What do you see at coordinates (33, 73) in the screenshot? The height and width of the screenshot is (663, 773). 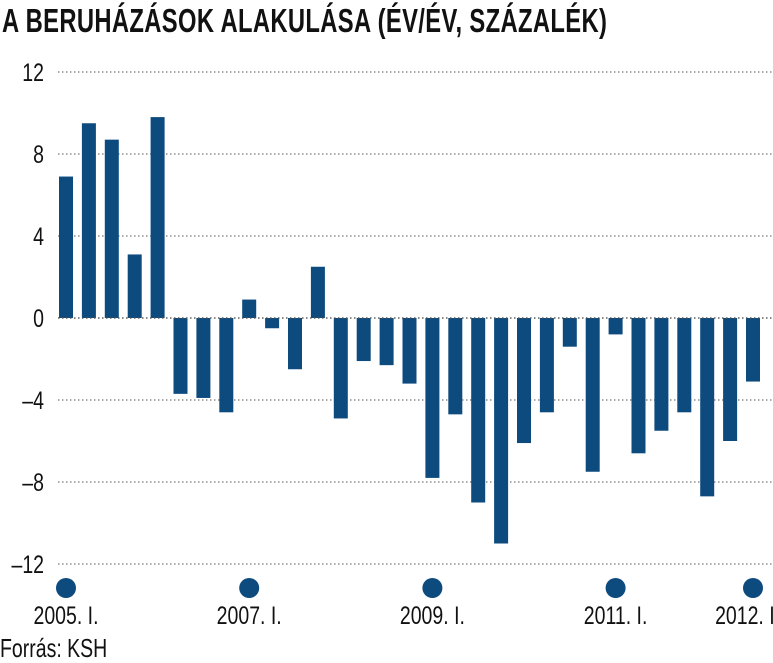 I see `y-tick-label: 12` at bounding box center [33, 73].